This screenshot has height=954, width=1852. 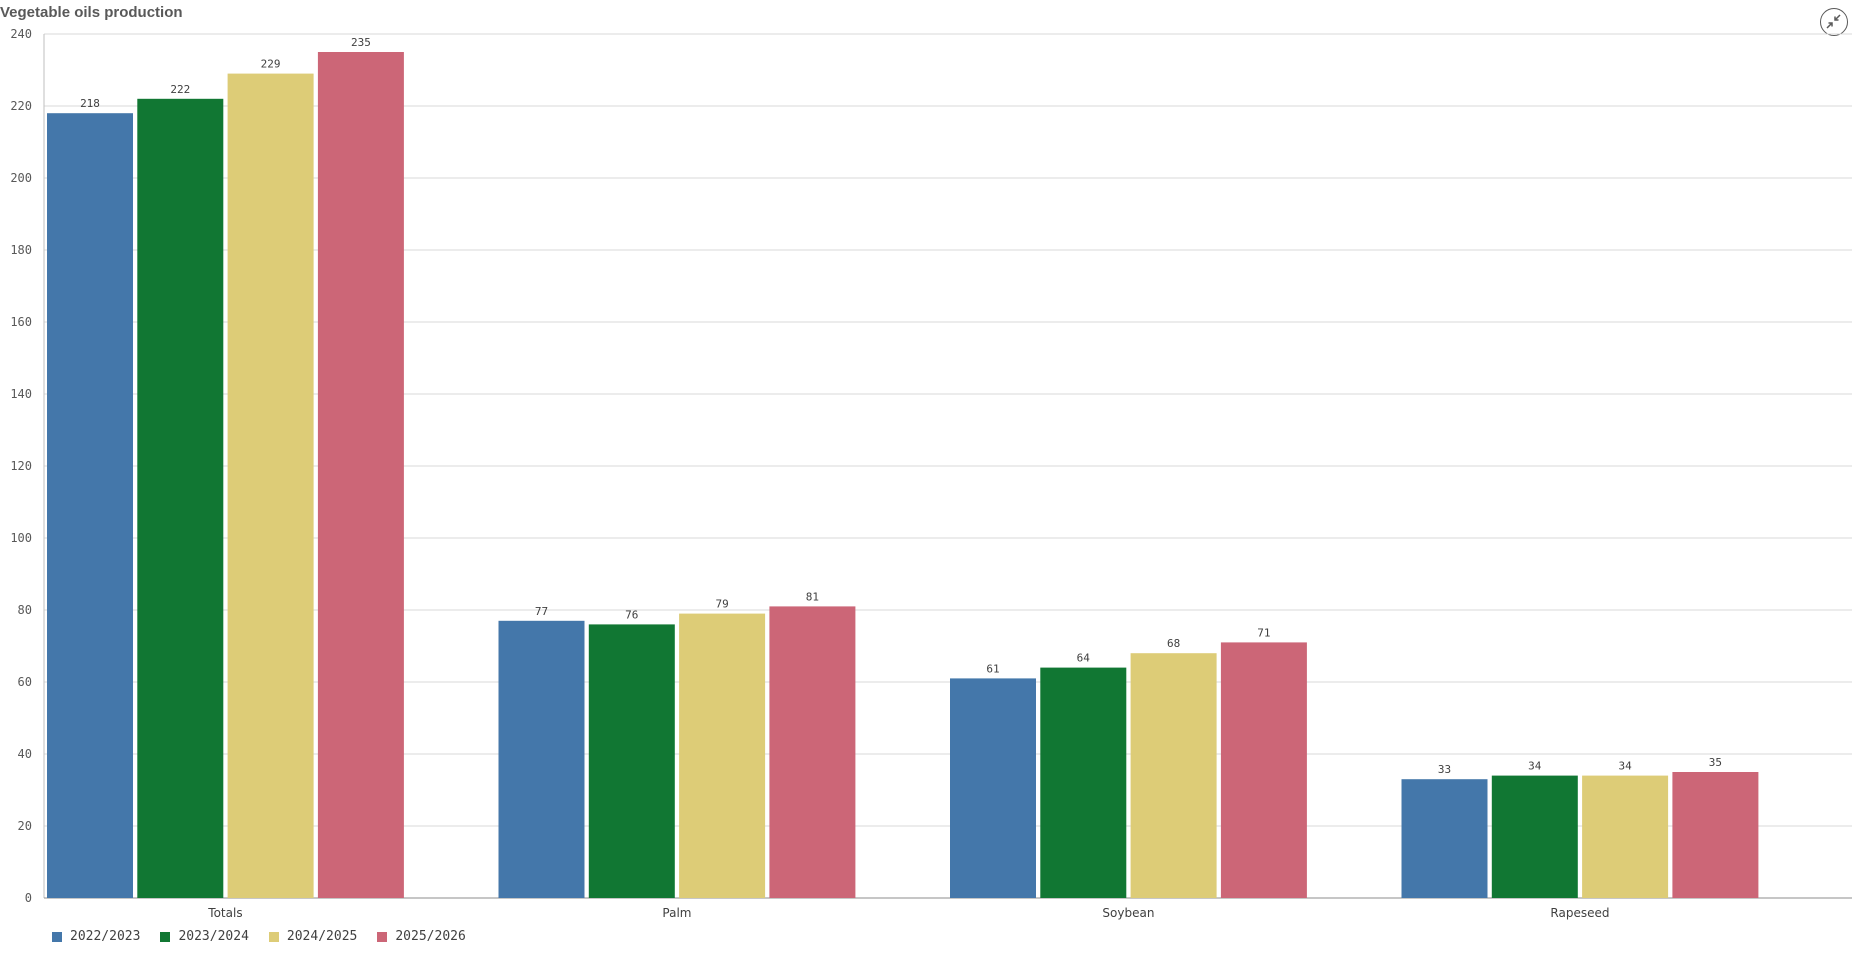 I want to click on x-tick-label: Soybean, so click(x=1128, y=913).